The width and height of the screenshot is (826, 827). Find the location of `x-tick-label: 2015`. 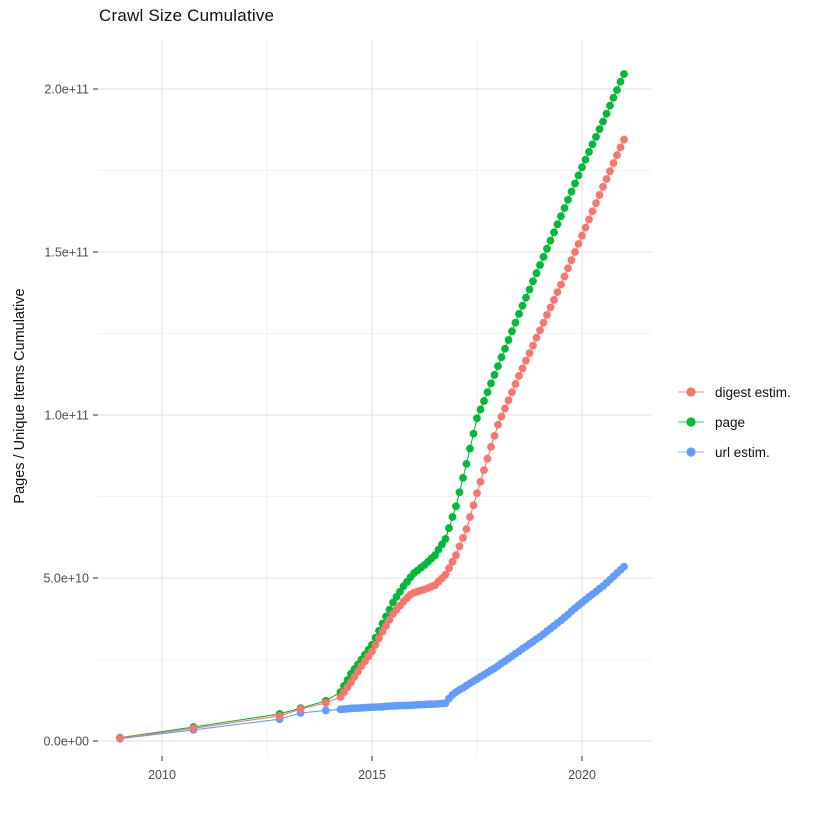

x-tick-label: 2015 is located at coordinates (372, 775).